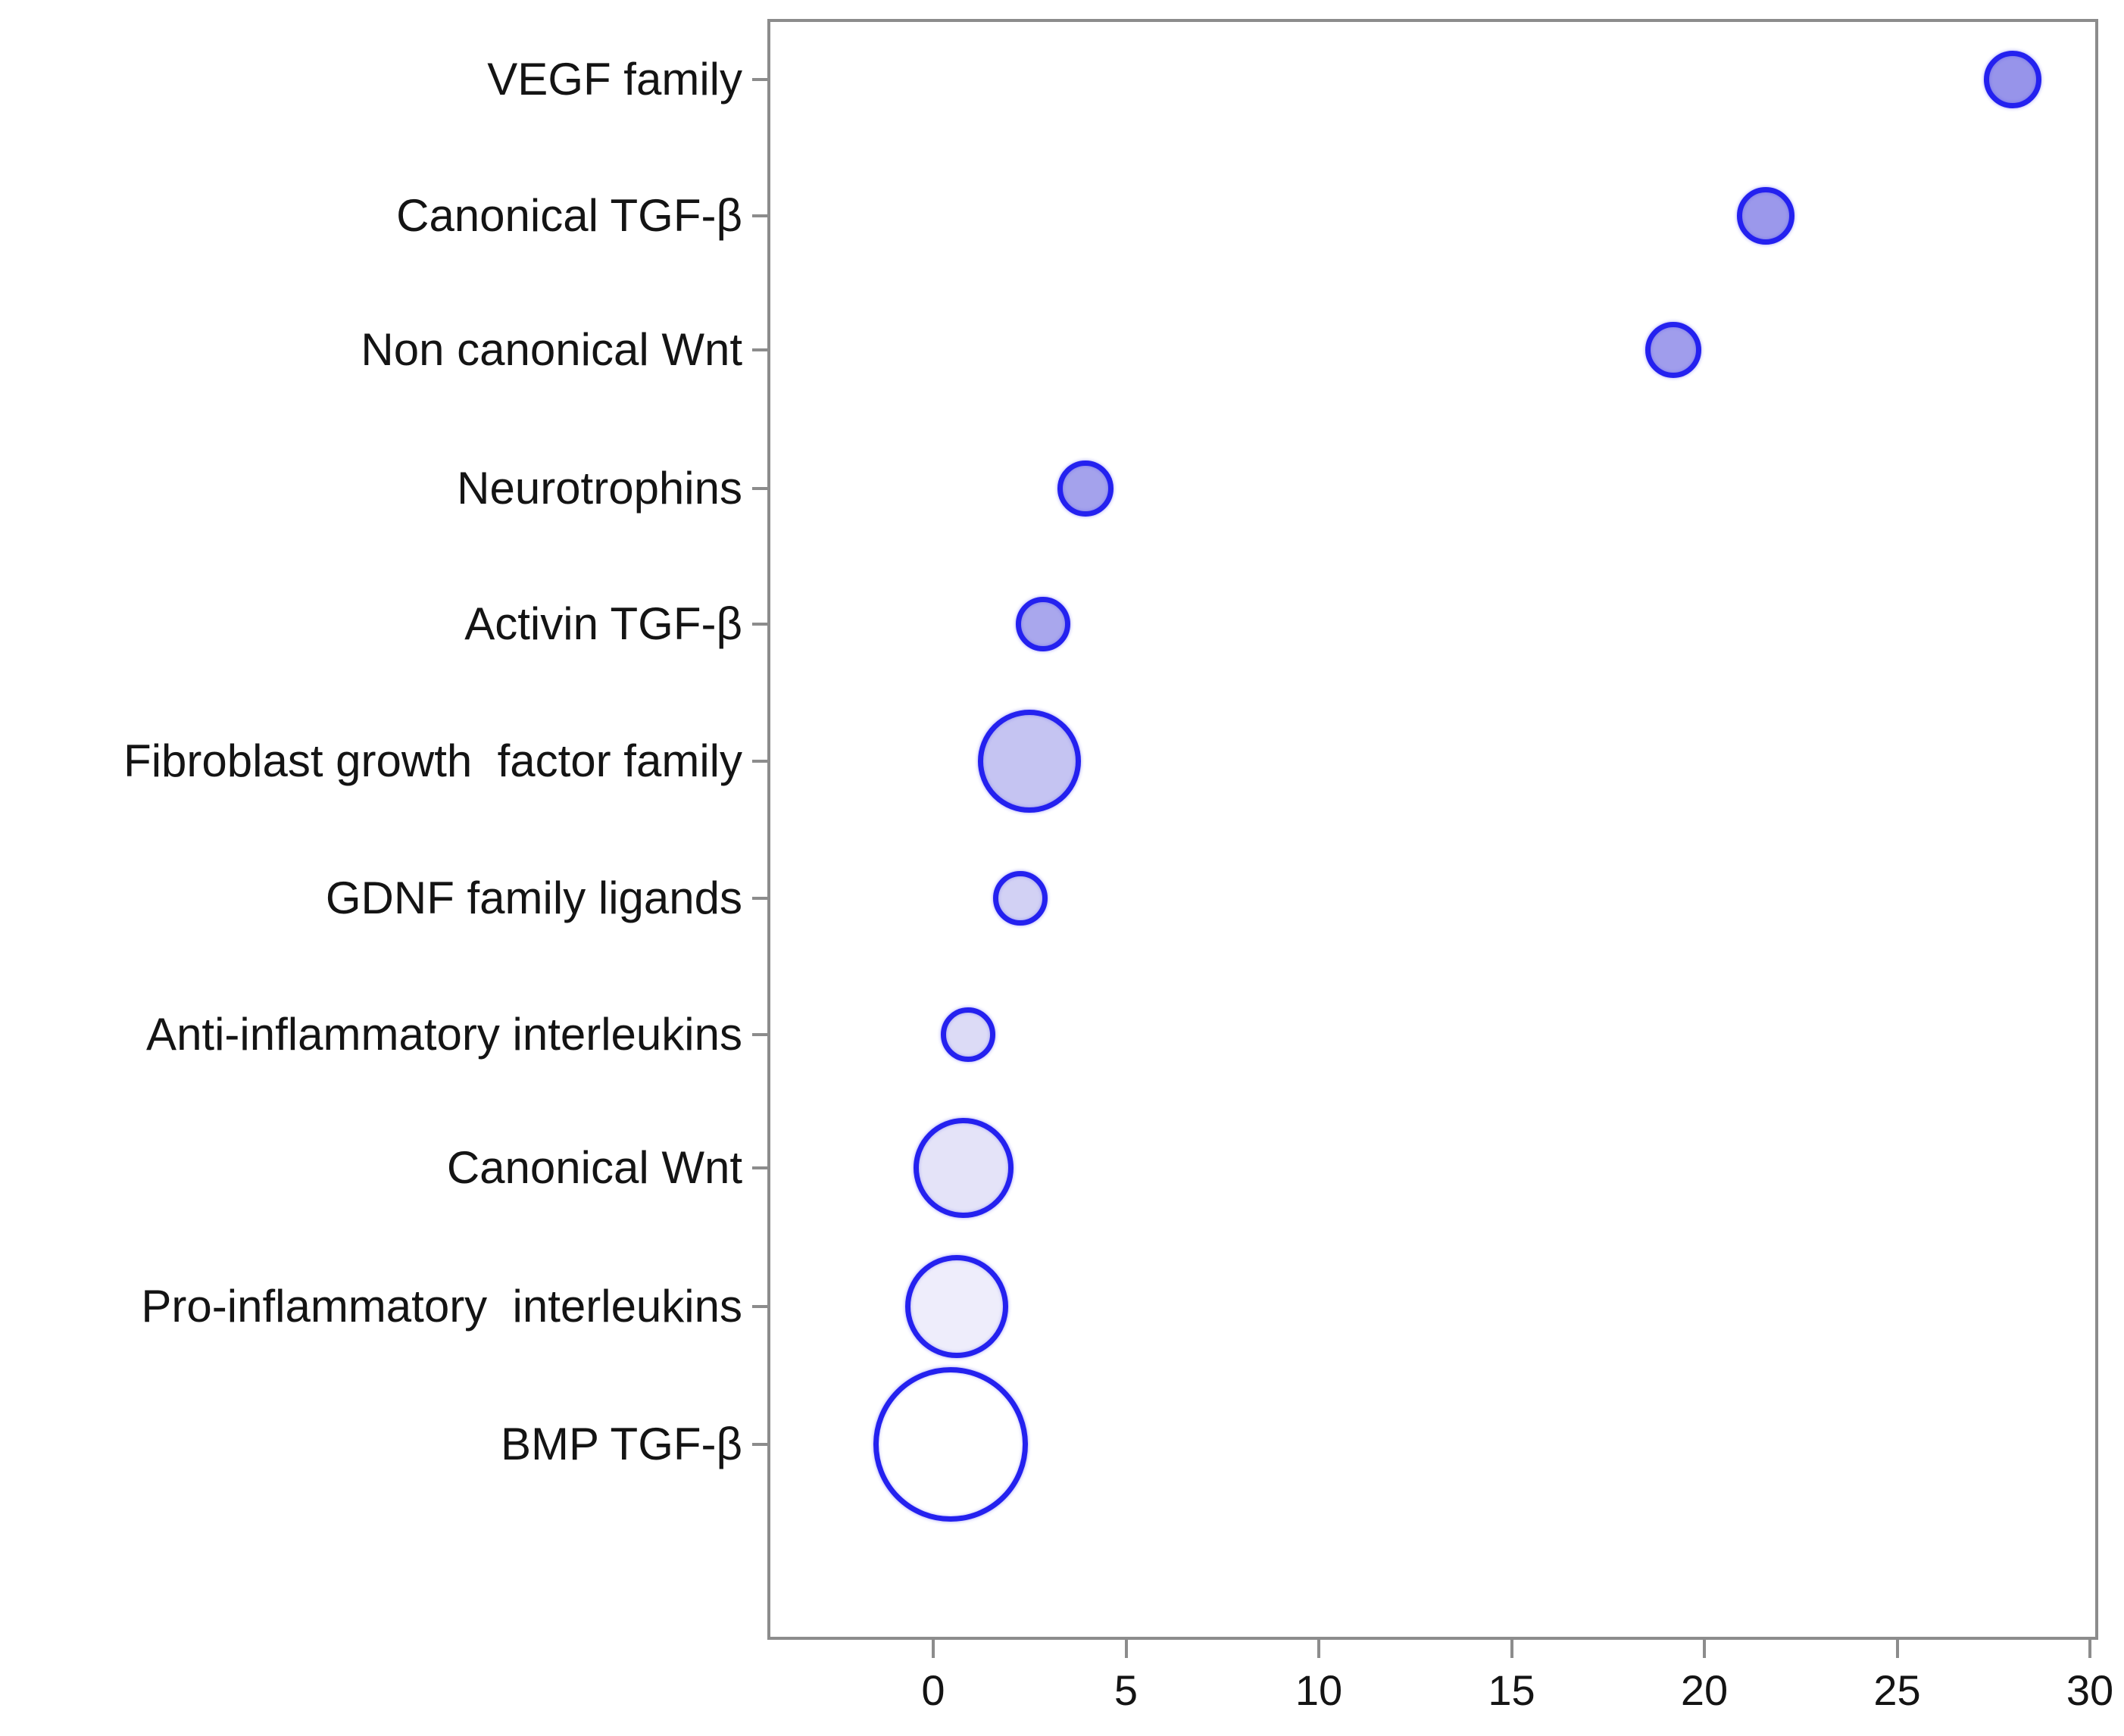 The height and width of the screenshot is (1736, 2124). I want to click on category-label: Canonical TGF-β, so click(569, 215).